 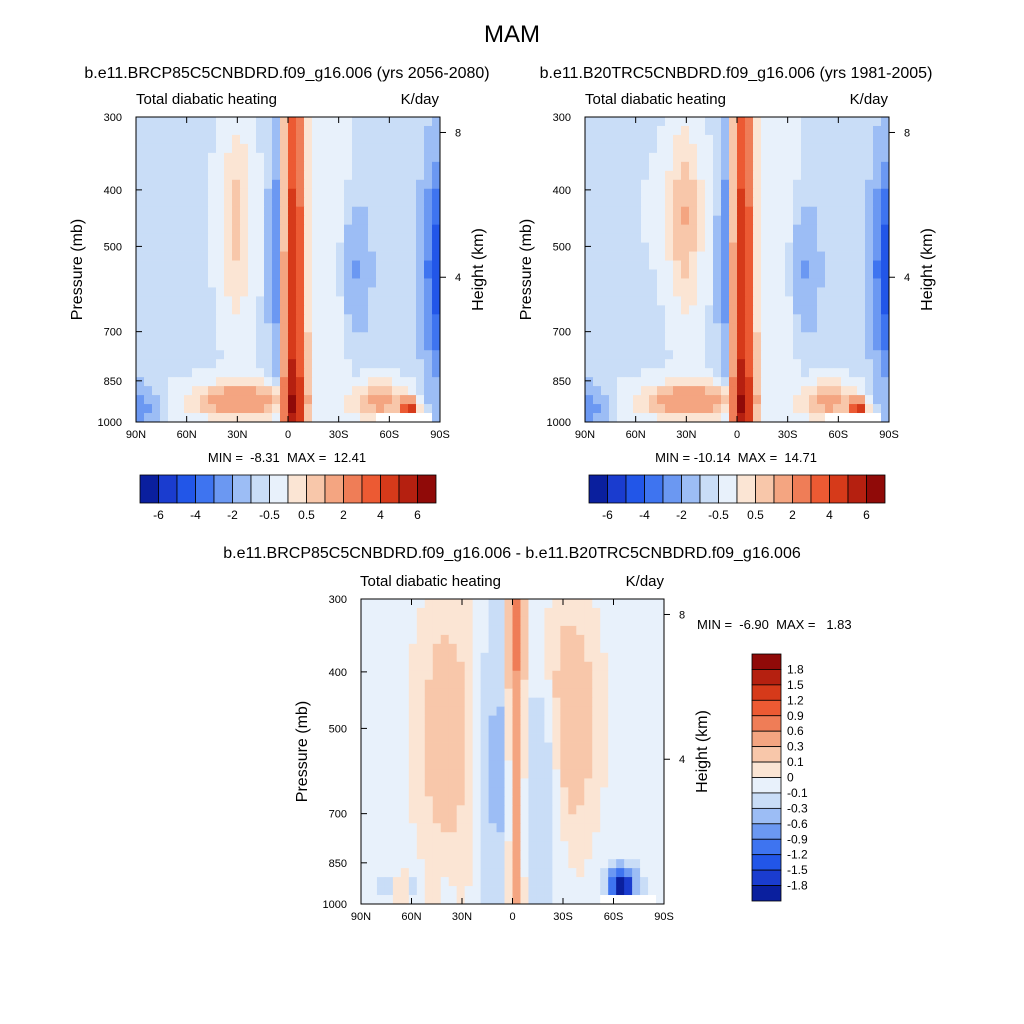 What do you see at coordinates (795, 685) in the screenshot?
I see `colorbar-label: 1.5` at bounding box center [795, 685].